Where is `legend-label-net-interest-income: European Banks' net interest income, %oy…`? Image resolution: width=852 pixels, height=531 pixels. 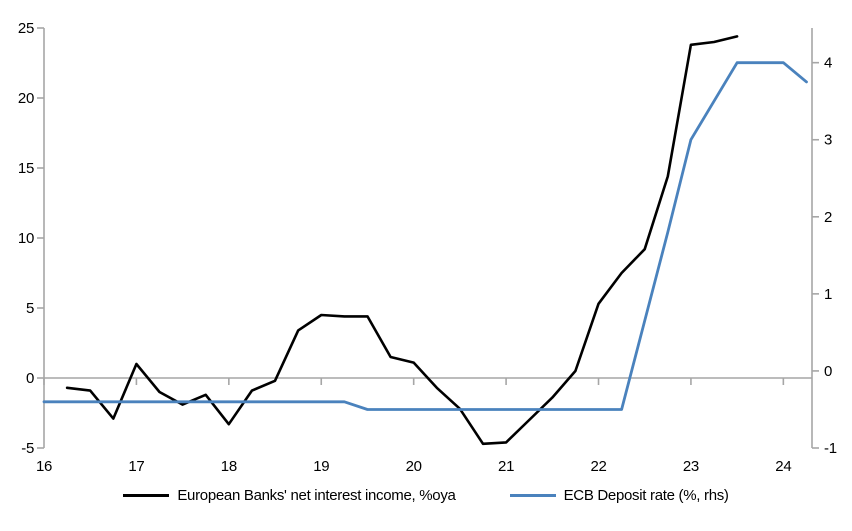 legend-label-net-interest-income: European Banks' net interest income, %oy… is located at coordinates (316, 495).